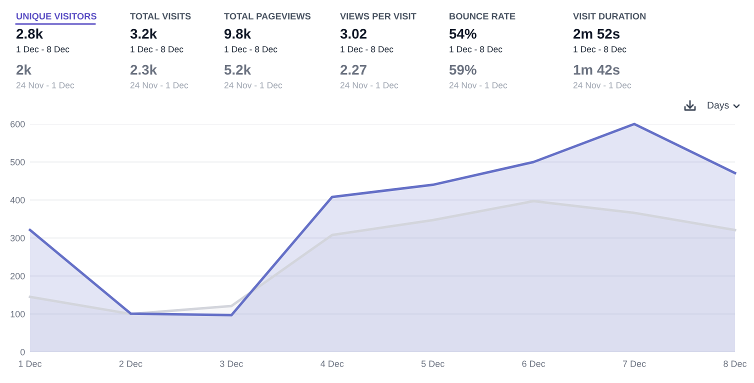 This screenshot has height=383, width=754. Describe the element at coordinates (596, 33) in the screenshot. I see `text: 2m 52s` at that location.